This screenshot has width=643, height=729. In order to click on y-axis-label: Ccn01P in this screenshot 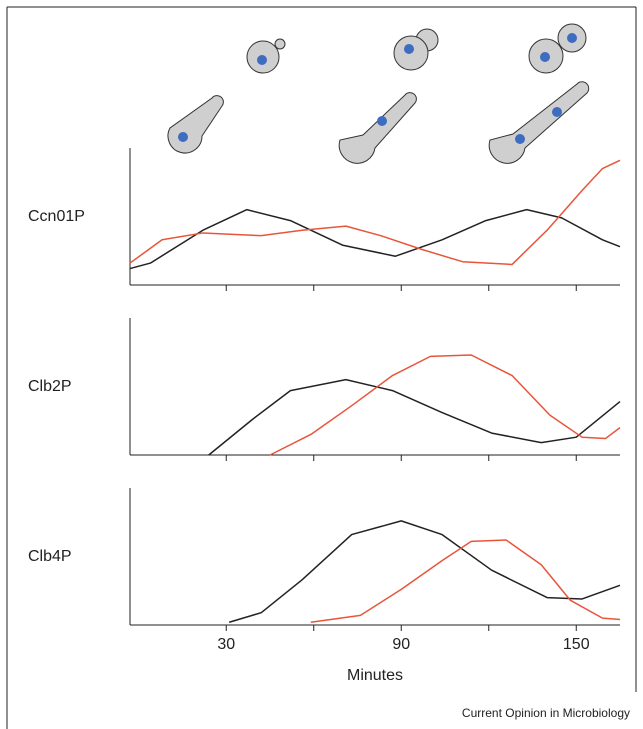, I will do `click(56, 216)`.